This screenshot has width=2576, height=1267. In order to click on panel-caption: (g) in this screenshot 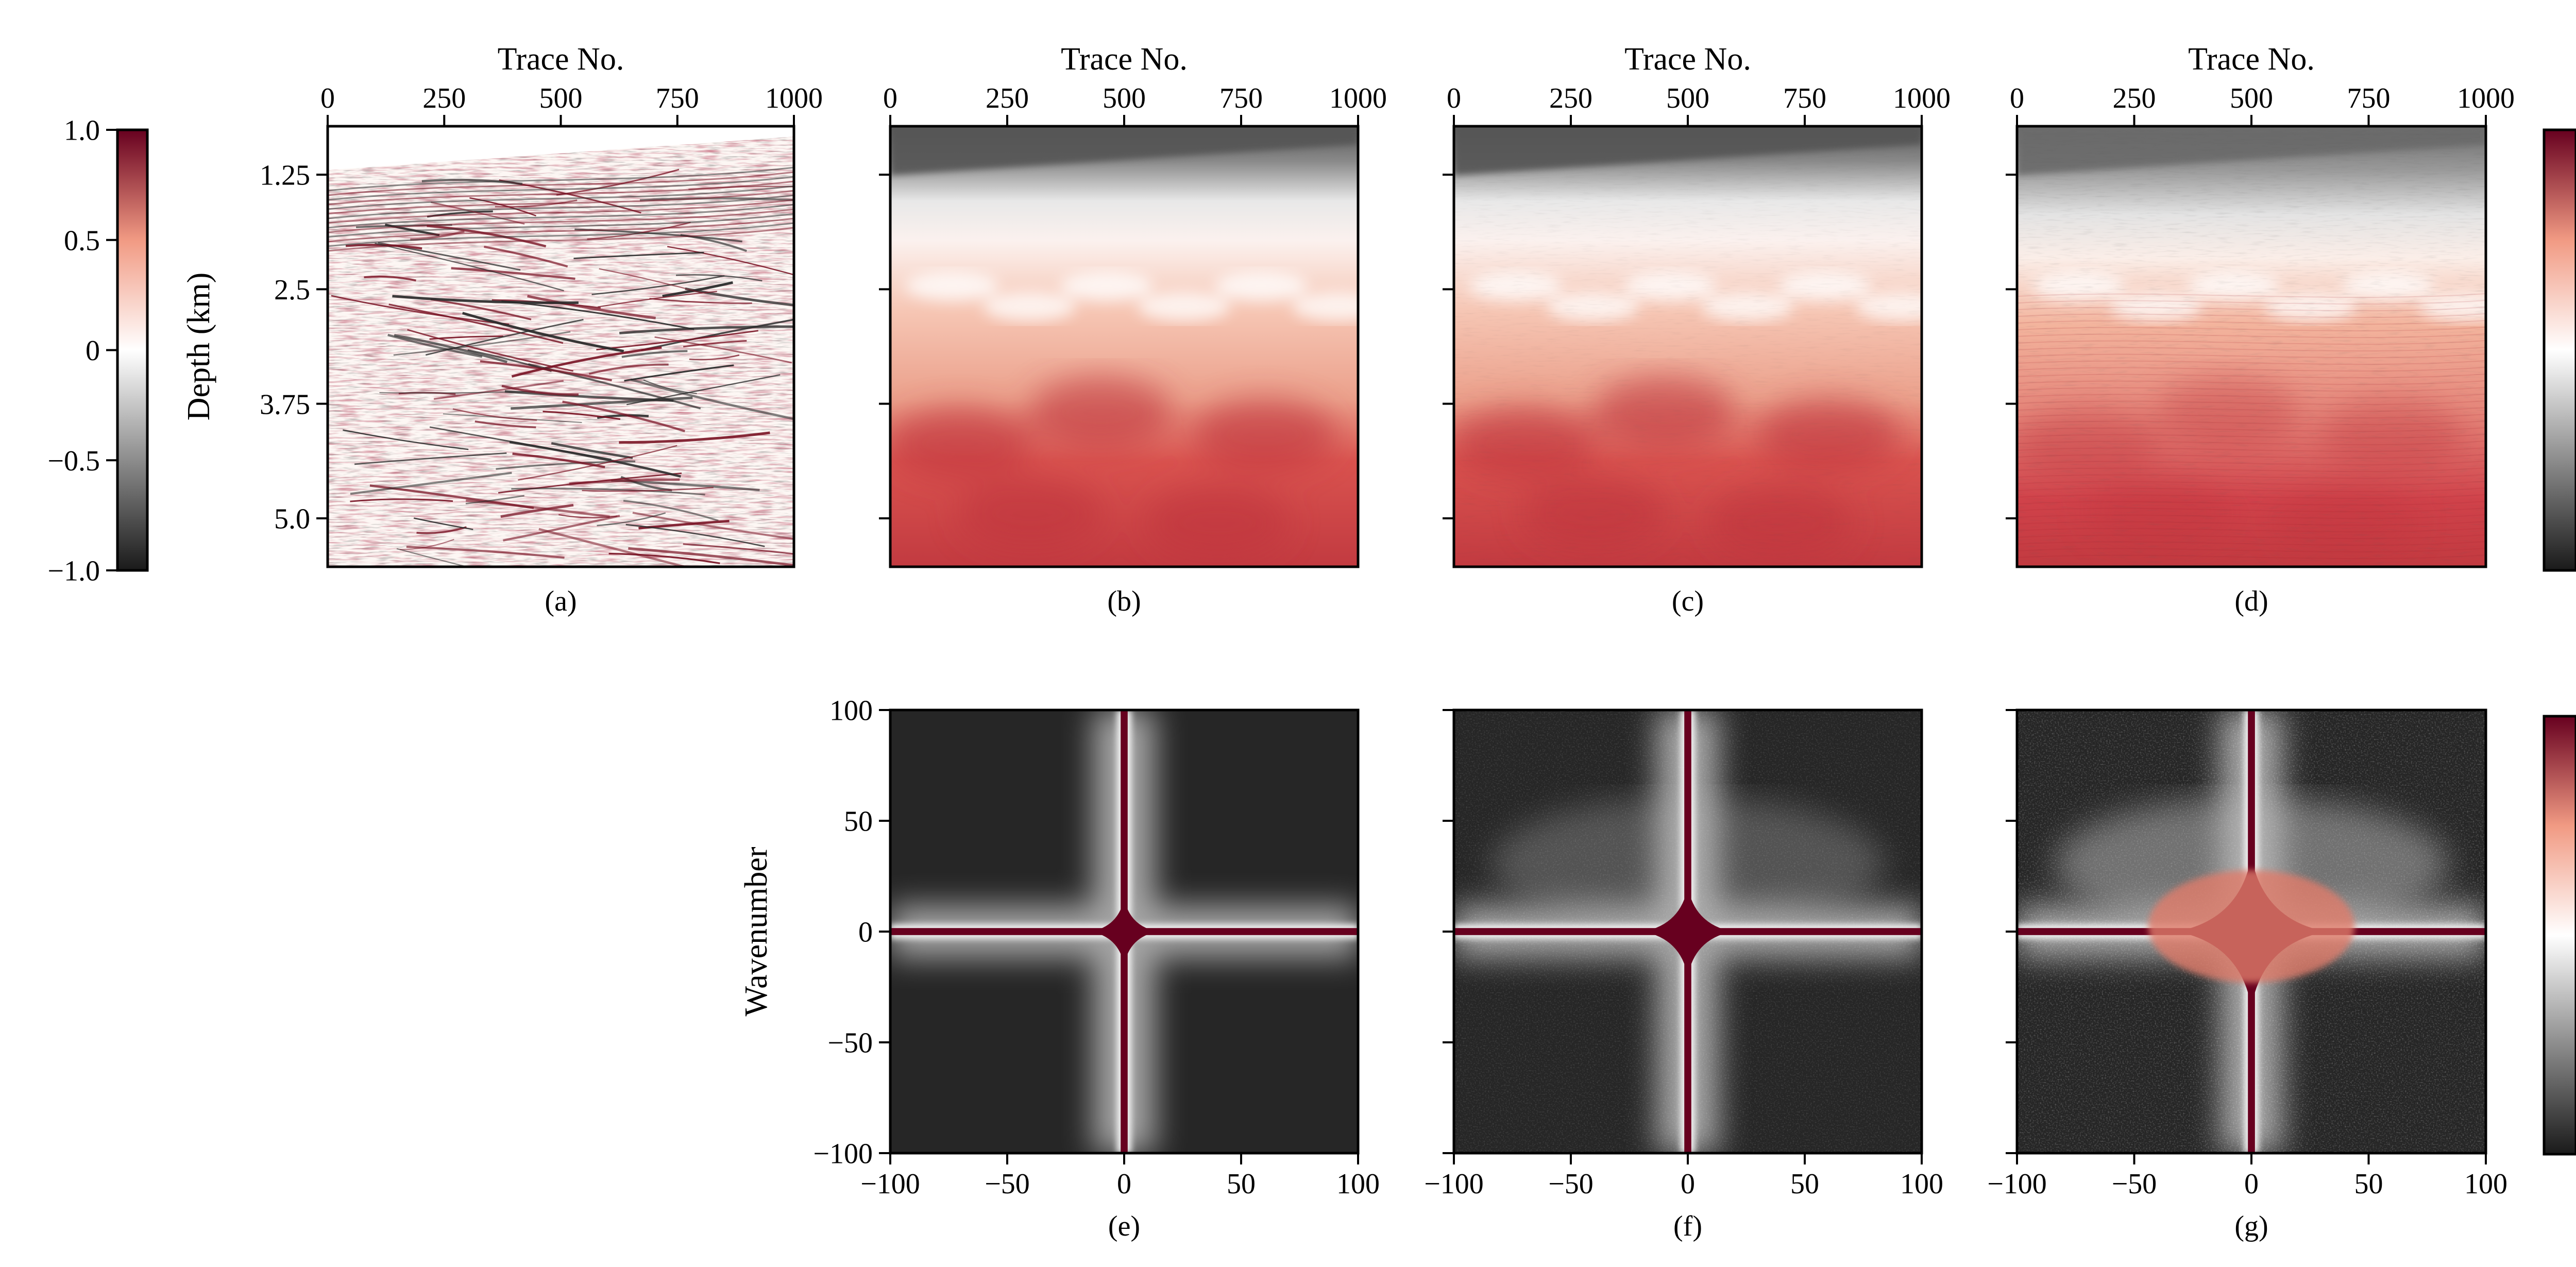, I will do `click(2251, 1226)`.